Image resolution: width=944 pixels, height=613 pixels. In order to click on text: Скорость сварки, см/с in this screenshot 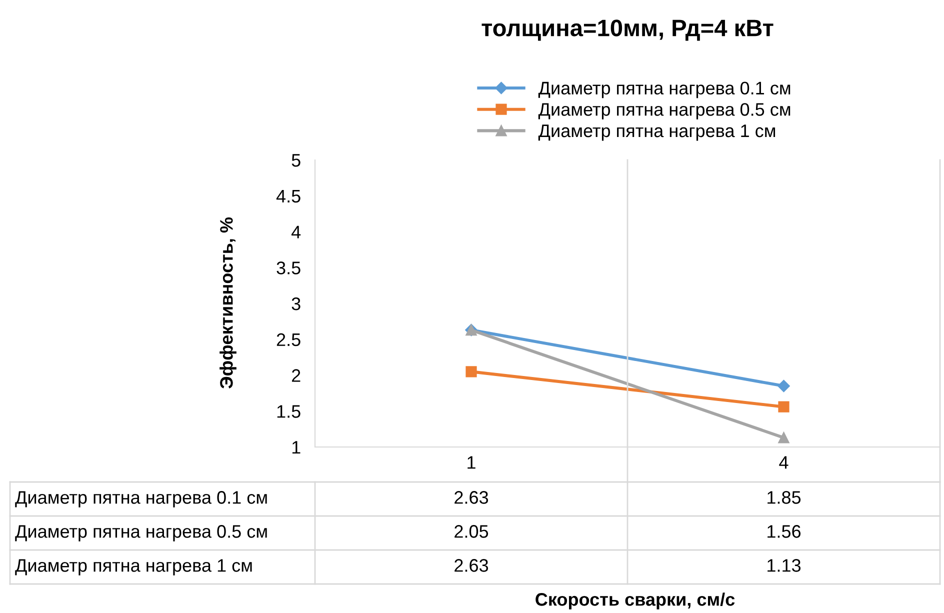, I will do `click(635, 601)`.